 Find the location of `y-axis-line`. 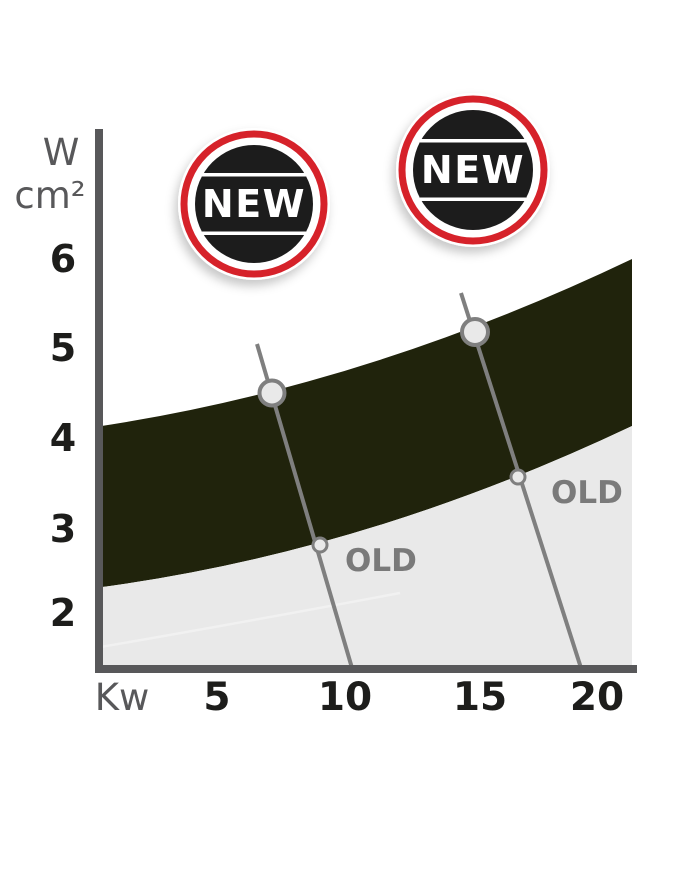

y-axis-line is located at coordinates (99, 401).